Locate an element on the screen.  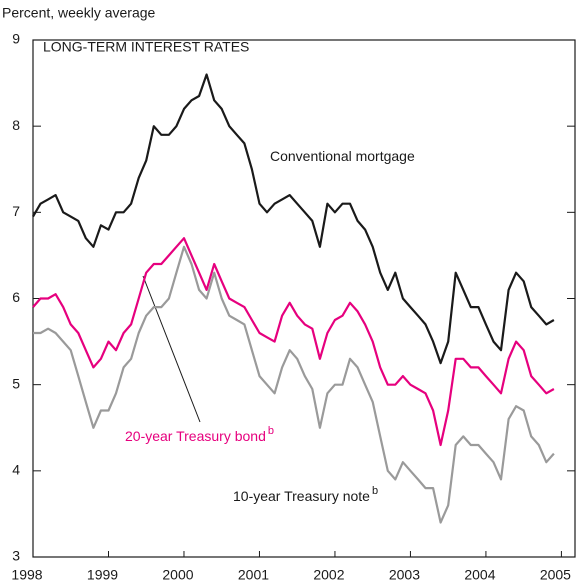
y-tick-label: 7 is located at coordinates (16, 211).